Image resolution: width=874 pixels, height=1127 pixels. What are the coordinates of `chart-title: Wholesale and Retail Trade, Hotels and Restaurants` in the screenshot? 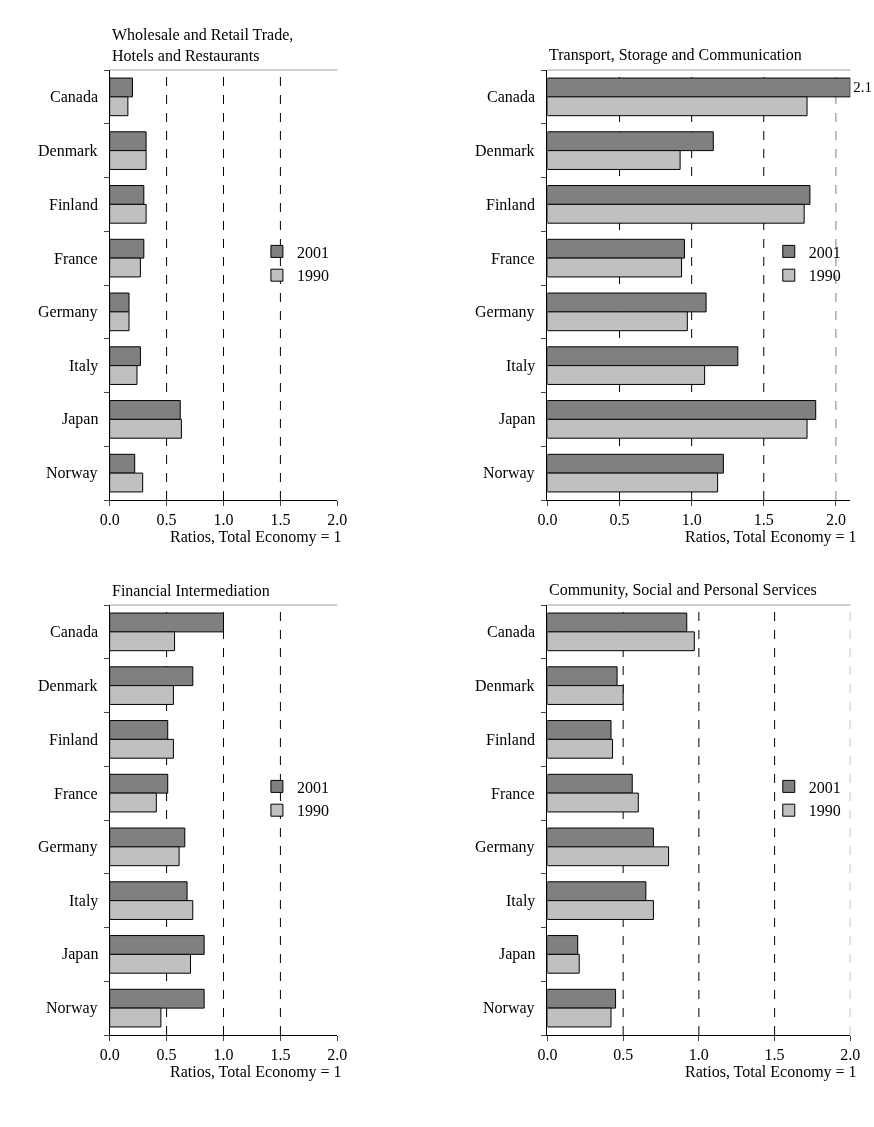 It's located at (203, 45).